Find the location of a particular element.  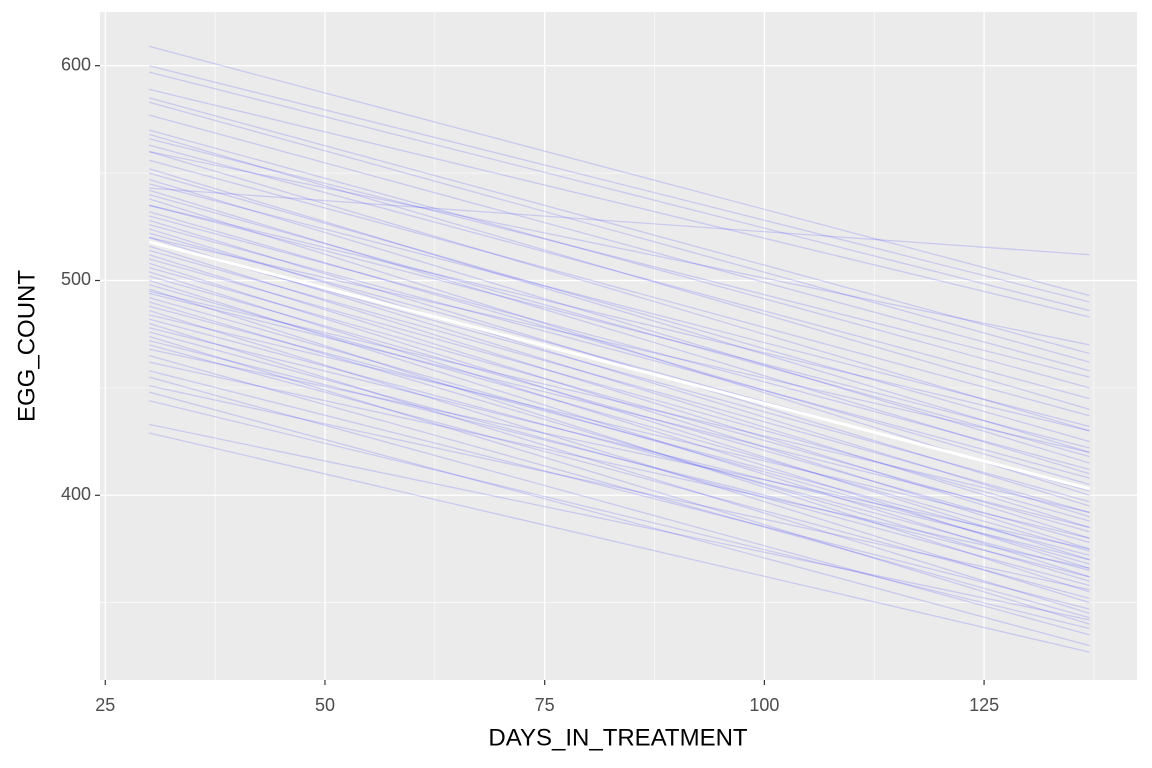

x-axis-title: DAYS_IN_TREATMENT is located at coordinates (617, 737).